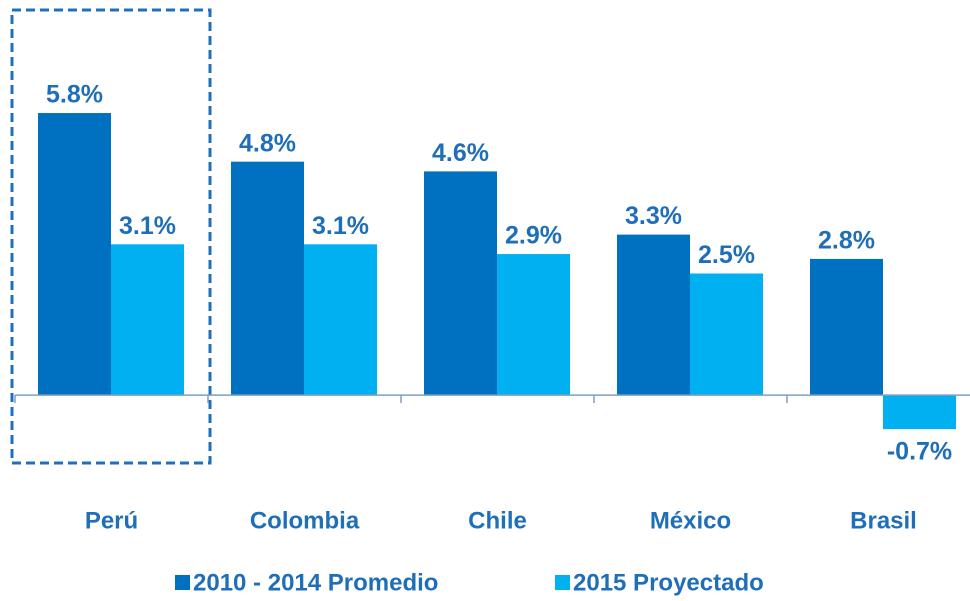 The height and width of the screenshot is (601, 970). Describe the element at coordinates (497, 520) in the screenshot. I see `x-tick-label: Chile` at that location.